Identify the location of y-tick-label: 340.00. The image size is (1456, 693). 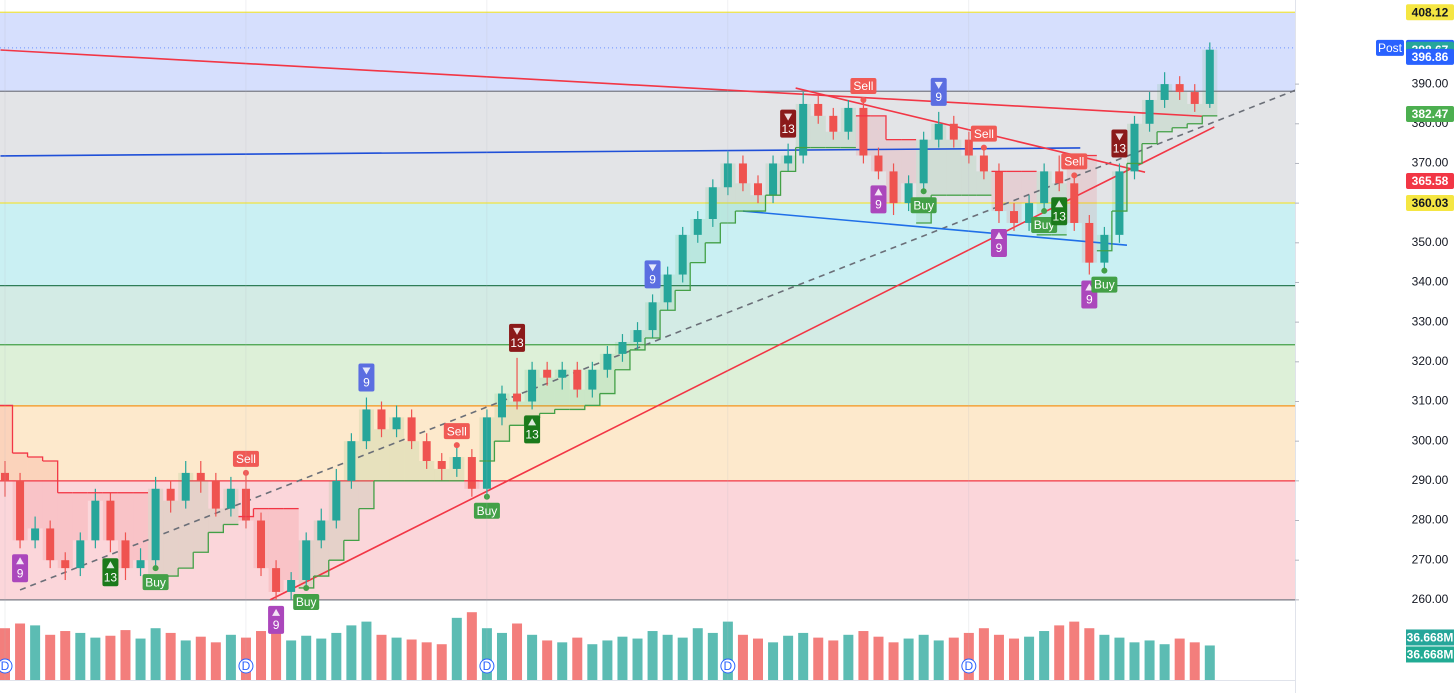
(1430, 282).